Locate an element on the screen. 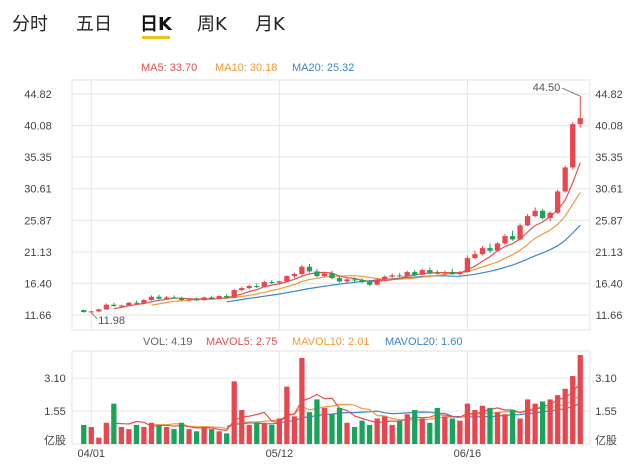  volume-bars is located at coordinates (332, 399).